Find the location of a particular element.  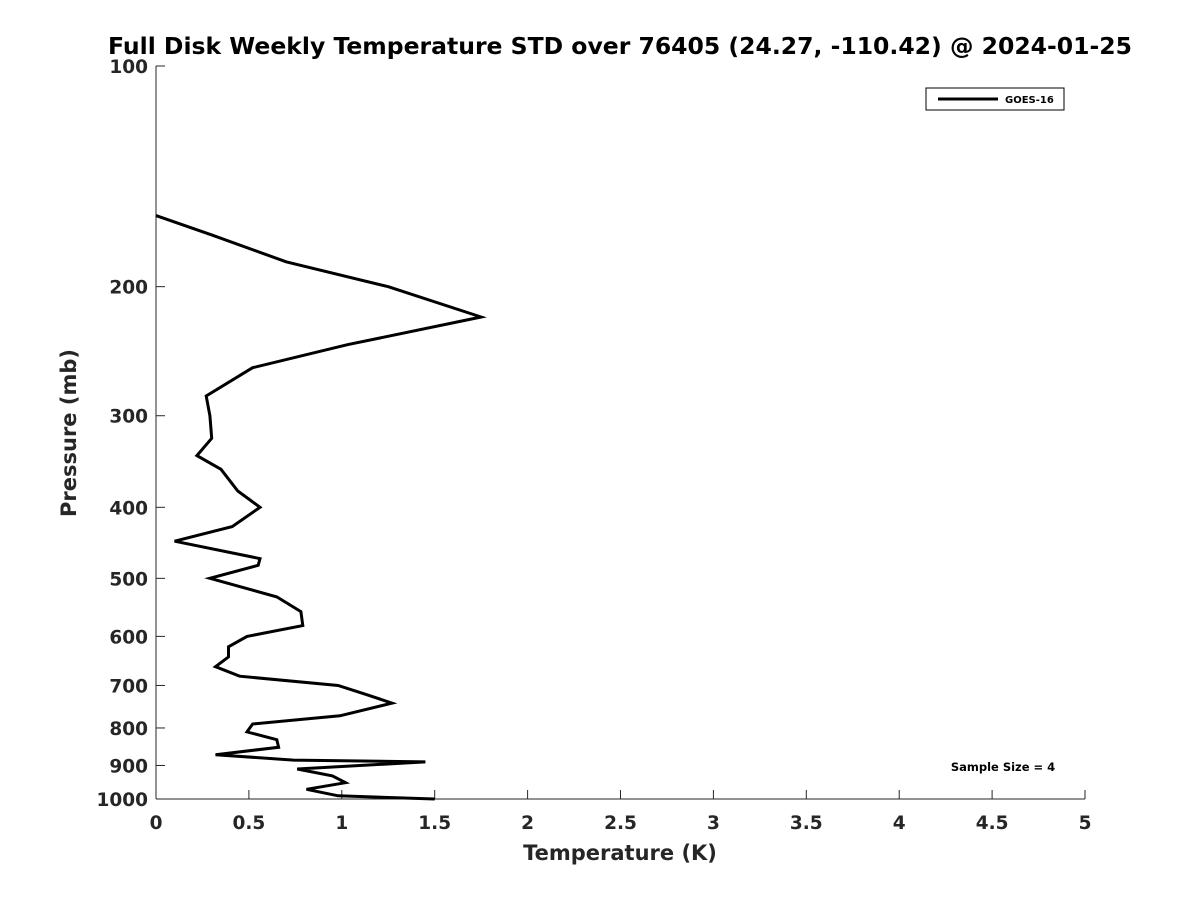

y-tick-label: 200 is located at coordinates (128, 288).